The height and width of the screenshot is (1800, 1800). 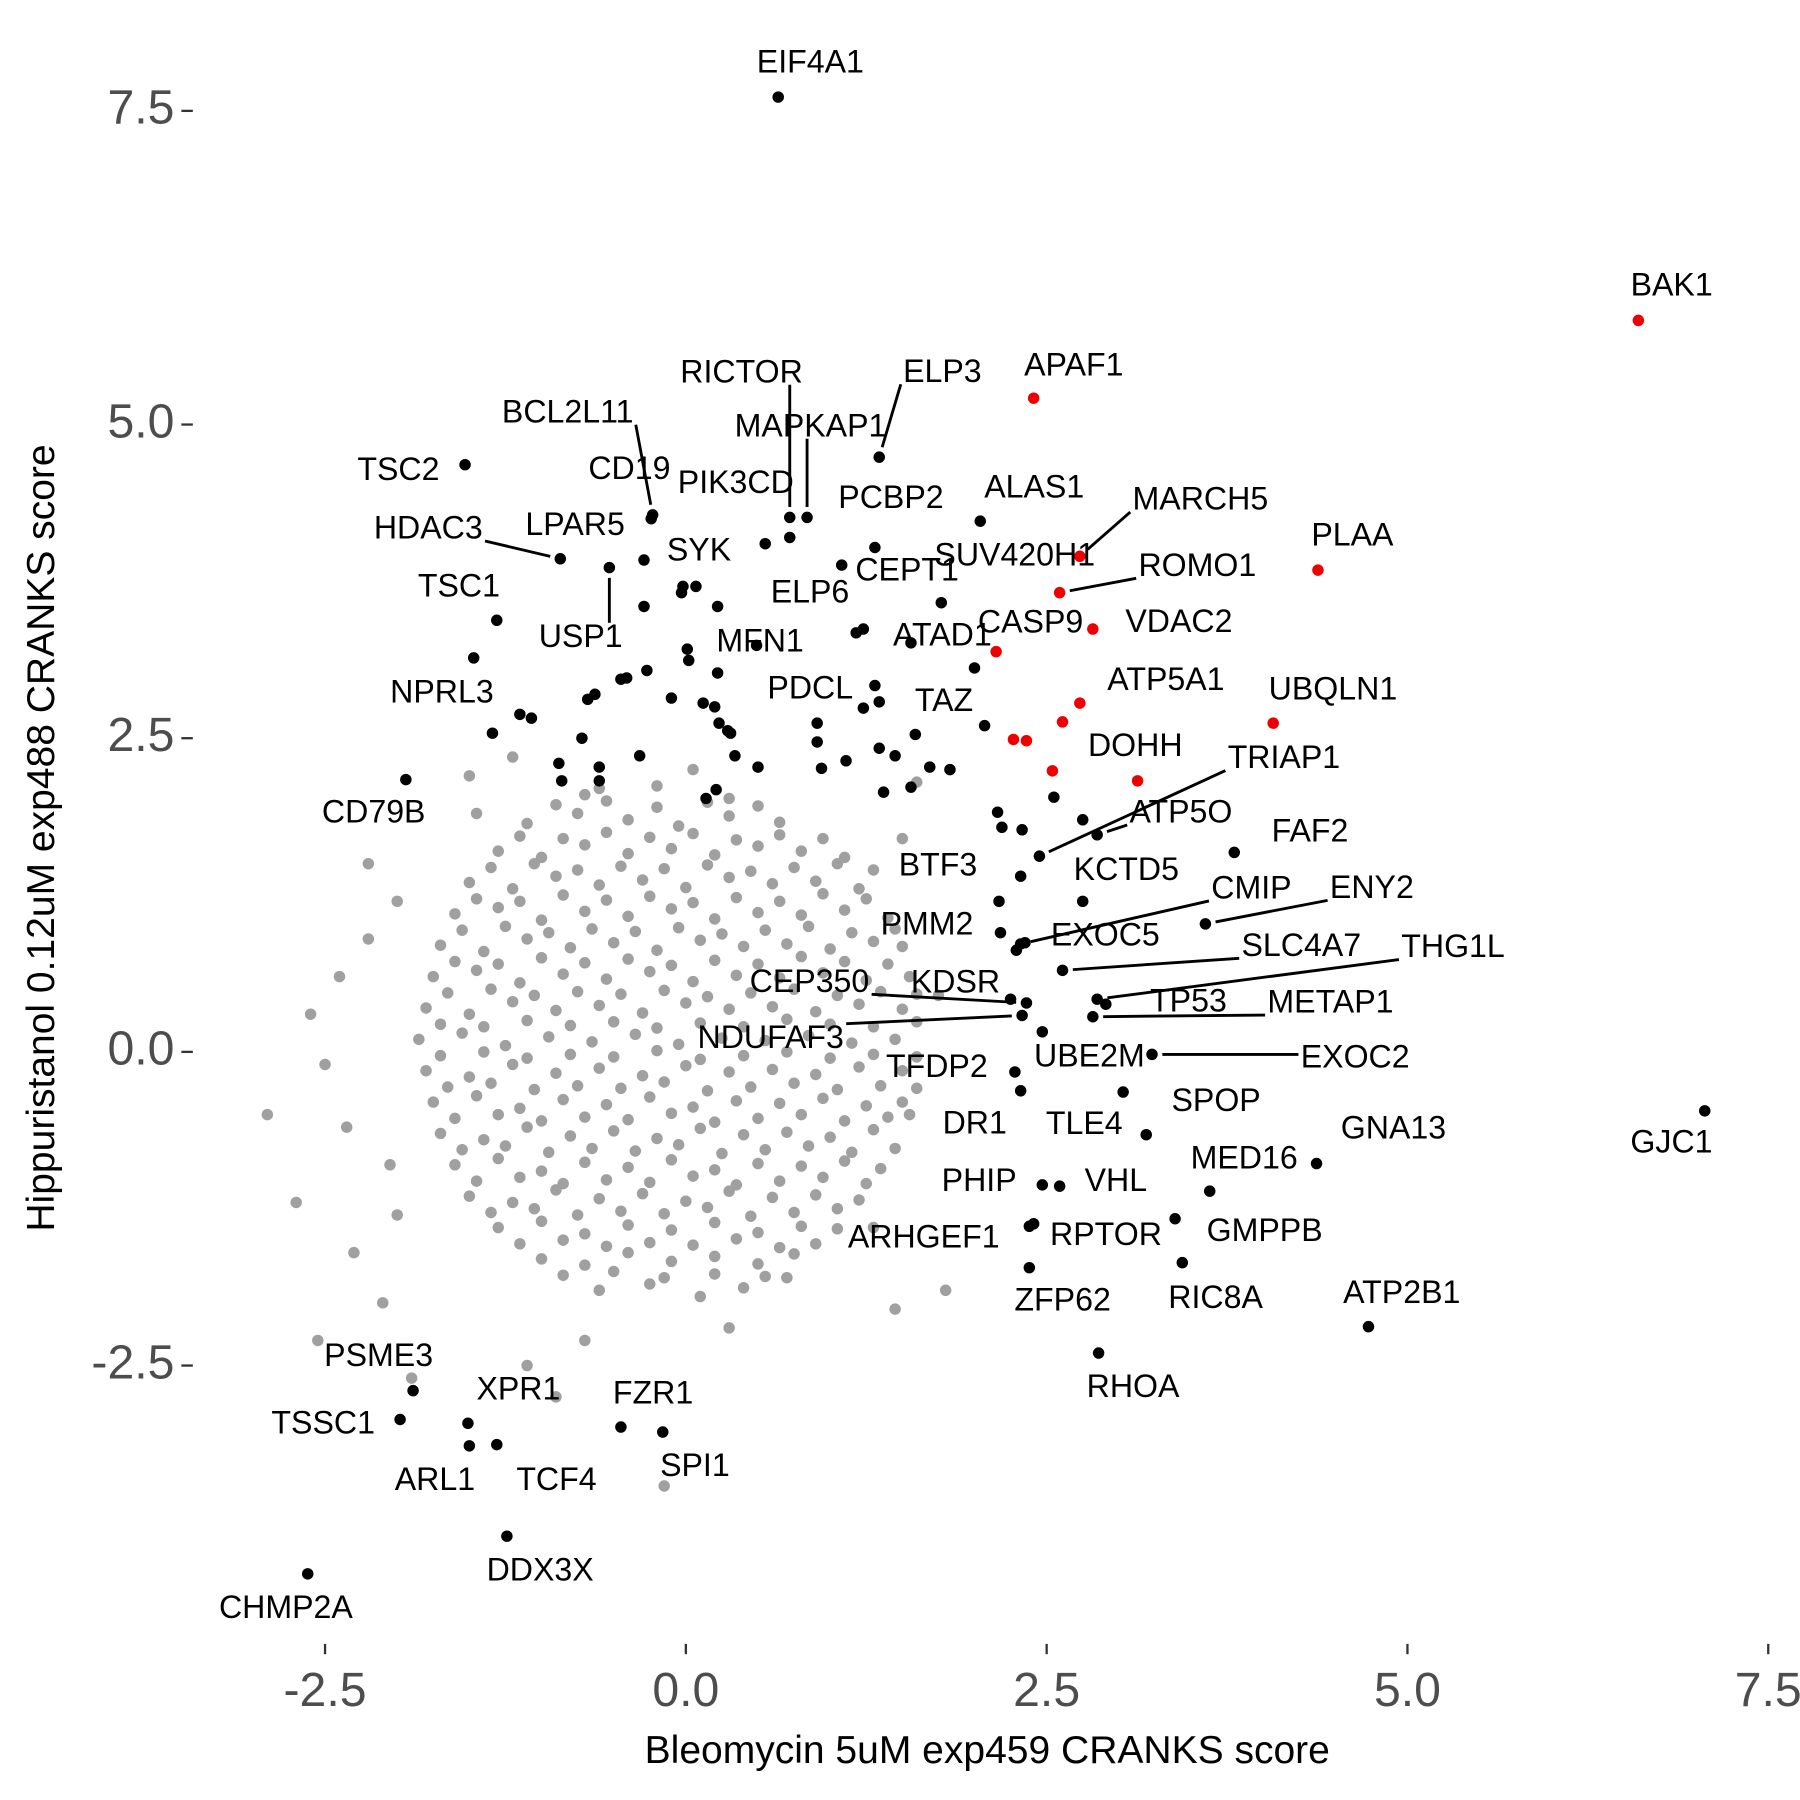 What do you see at coordinates (132, 1362) in the screenshot?
I see `y-tick-label: -2.5` at bounding box center [132, 1362].